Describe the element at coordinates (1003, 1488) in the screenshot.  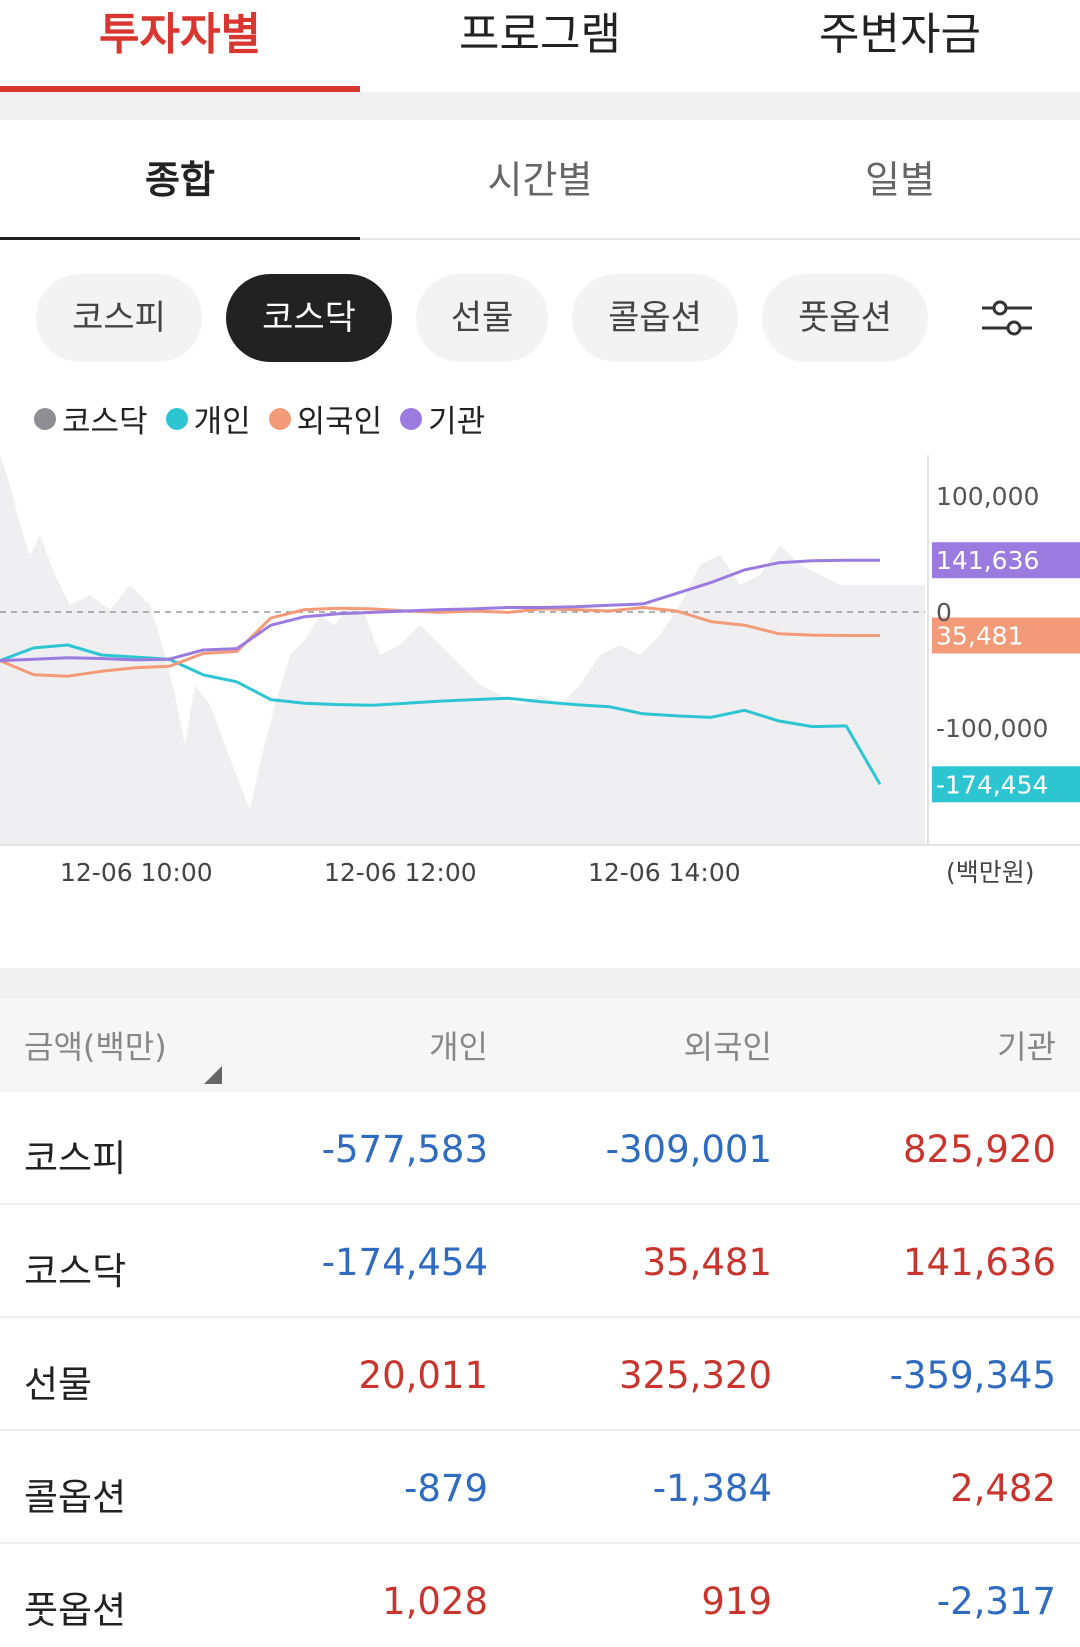
I see `row-value: 2,482` at that location.